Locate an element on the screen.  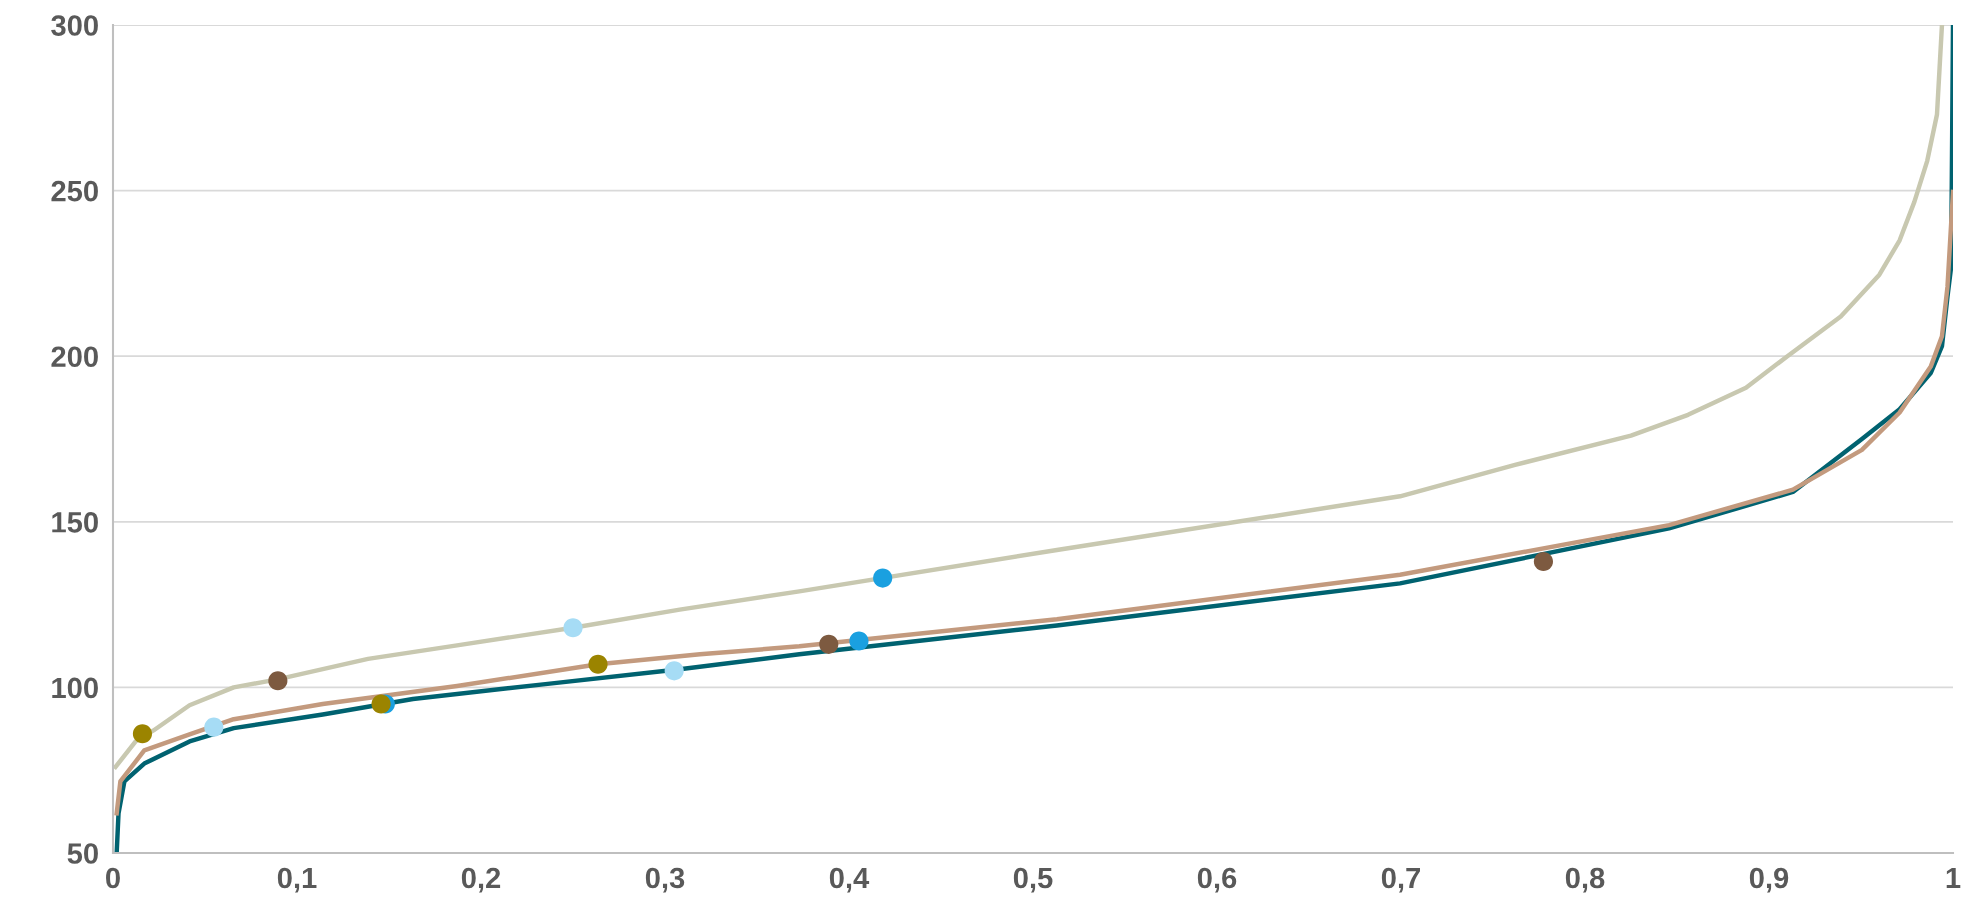
x-tick-label: 0,5 is located at coordinates (1033, 880).